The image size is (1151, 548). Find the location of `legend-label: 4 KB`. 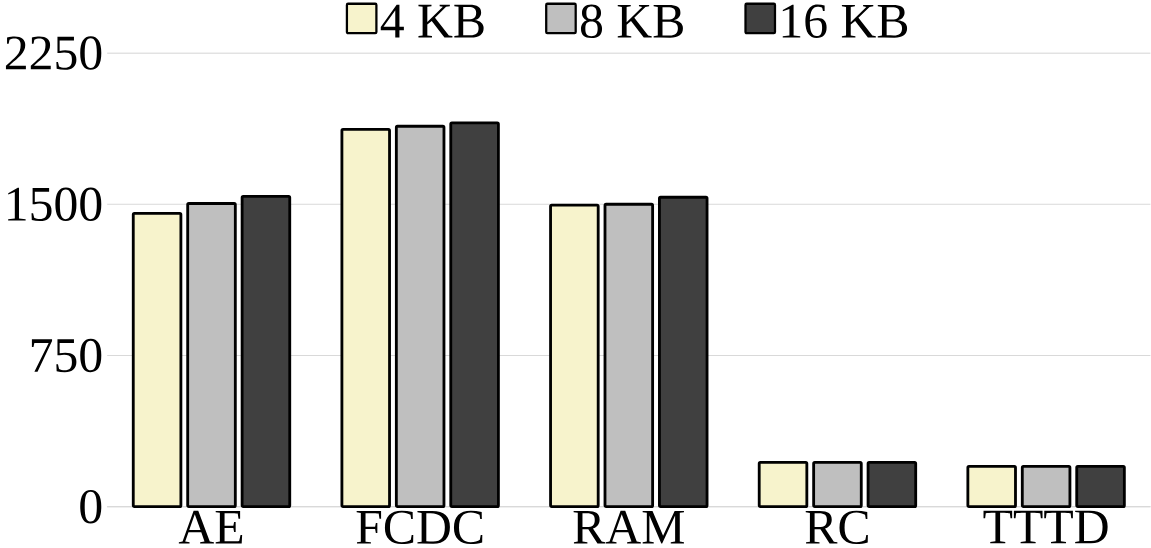

legend-label: 4 KB is located at coordinates (432, 21).